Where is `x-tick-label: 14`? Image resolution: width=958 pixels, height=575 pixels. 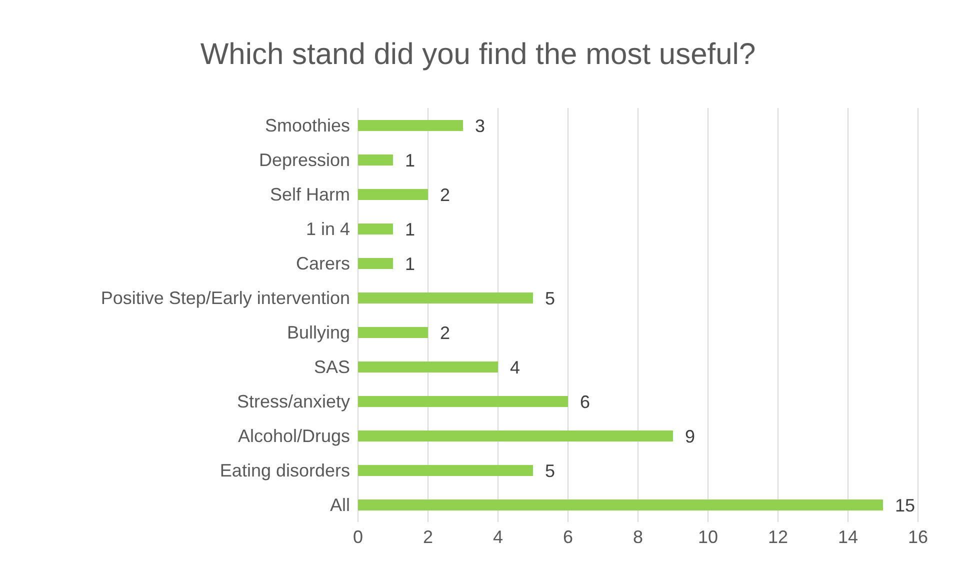
x-tick-label: 14 is located at coordinates (848, 536).